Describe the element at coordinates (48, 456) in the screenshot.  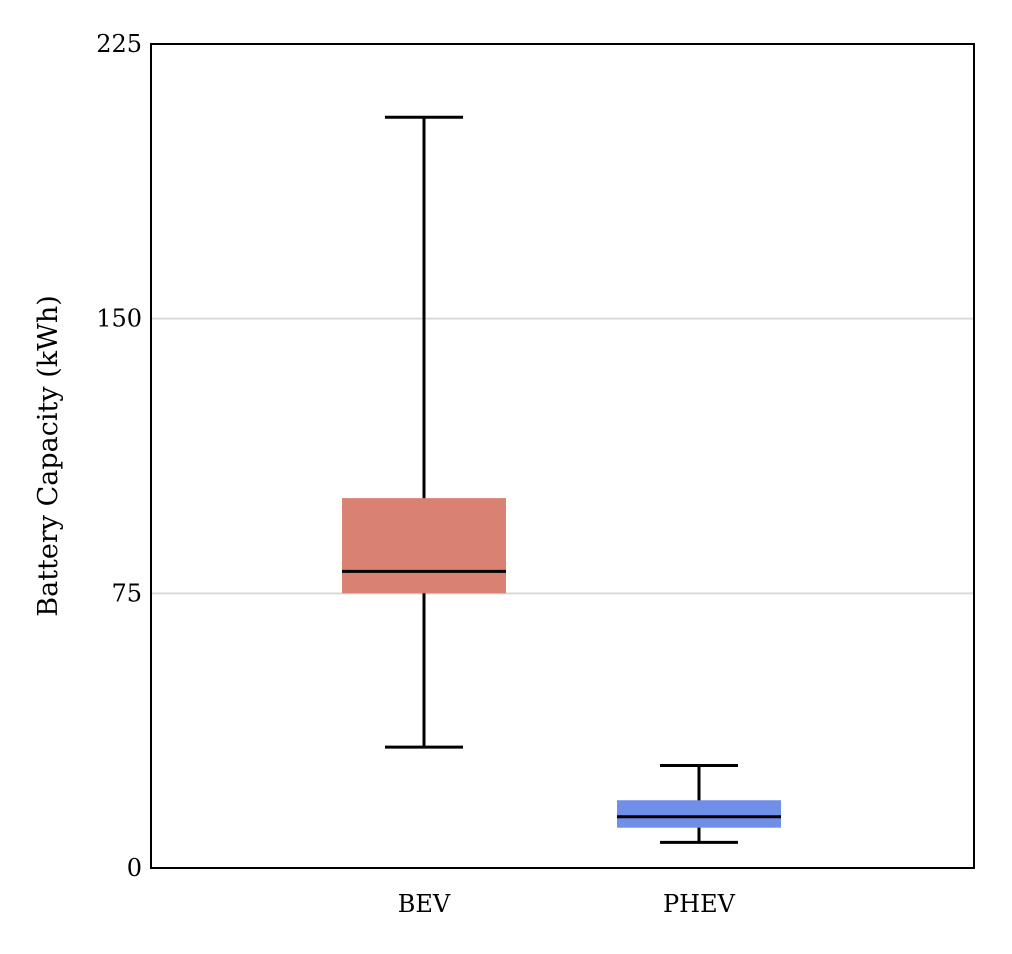
I see `y-axis-title: Battery Capacity (kWh)` at that location.